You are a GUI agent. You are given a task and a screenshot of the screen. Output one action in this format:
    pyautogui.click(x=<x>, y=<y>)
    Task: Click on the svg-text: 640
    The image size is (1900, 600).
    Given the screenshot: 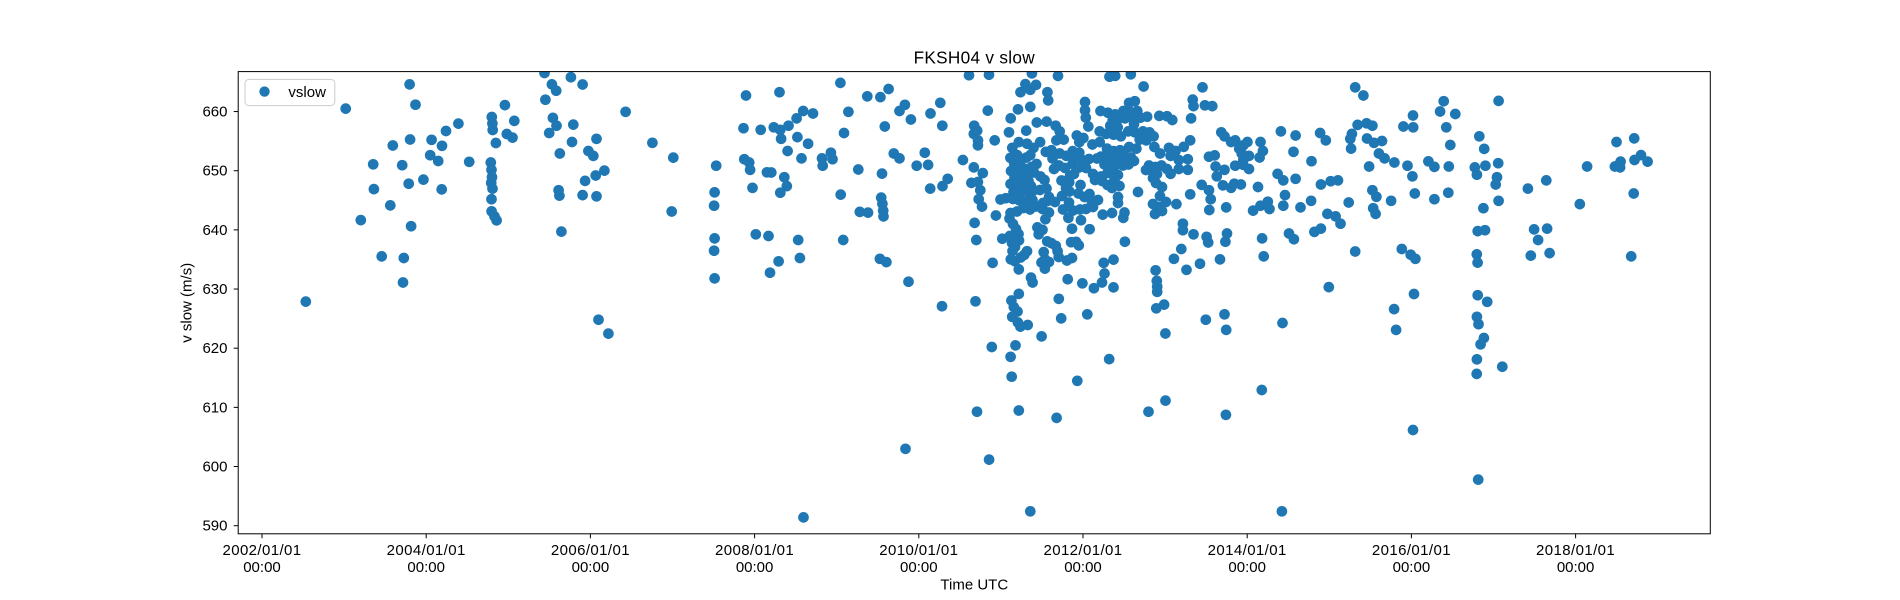 What is the action you would take?
    pyautogui.click(x=214, y=230)
    